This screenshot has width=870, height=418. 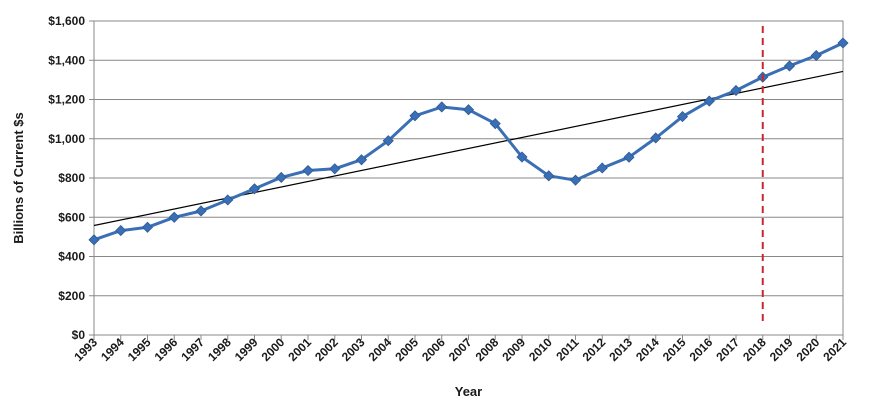 I want to click on y-axis-title: Billions of Current $s, so click(x=18, y=177).